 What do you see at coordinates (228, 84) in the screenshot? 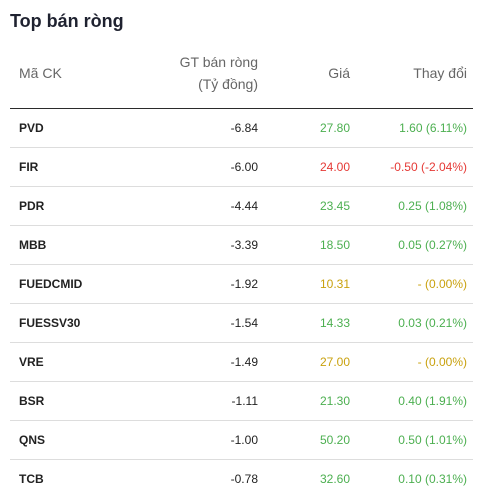
I see `header-net-sell-value-line2: (Tỷ đồng)` at bounding box center [228, 84].